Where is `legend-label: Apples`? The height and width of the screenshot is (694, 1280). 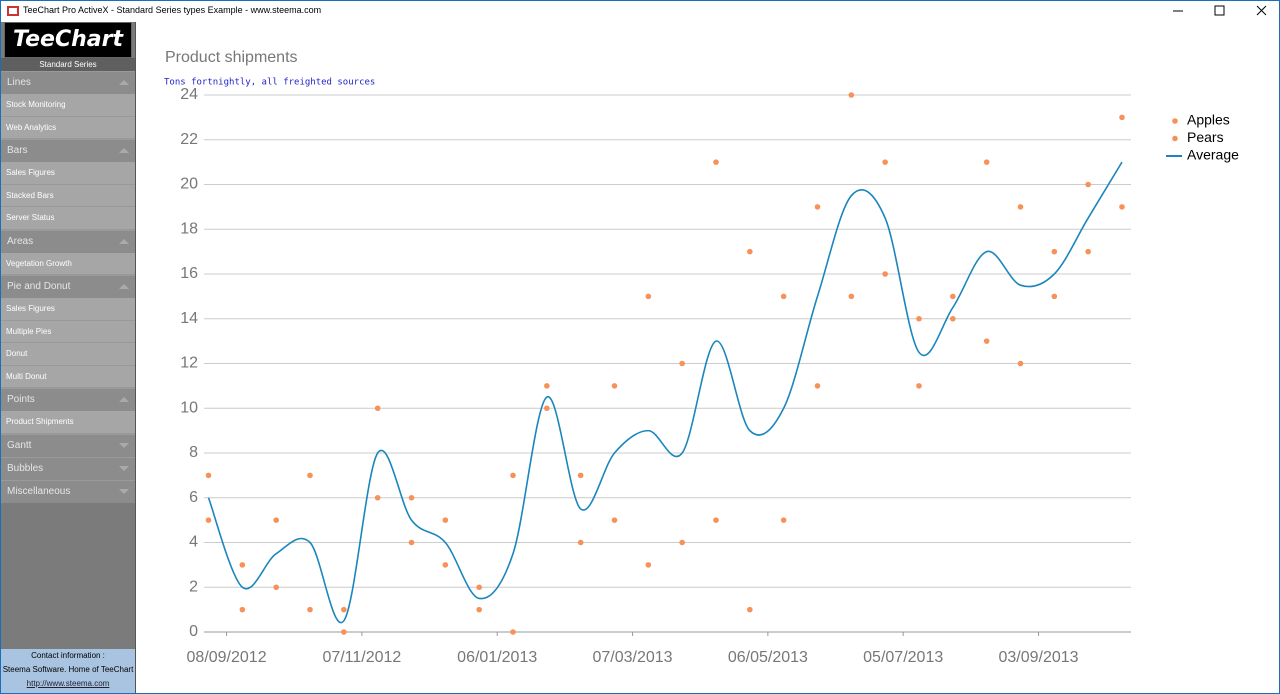 legend-label: Apples is located at coordinates (1208, 120).